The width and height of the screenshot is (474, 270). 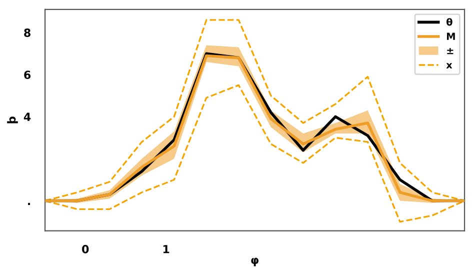 I want to click on y-tick-label: 4, so click(x=27, y=116).